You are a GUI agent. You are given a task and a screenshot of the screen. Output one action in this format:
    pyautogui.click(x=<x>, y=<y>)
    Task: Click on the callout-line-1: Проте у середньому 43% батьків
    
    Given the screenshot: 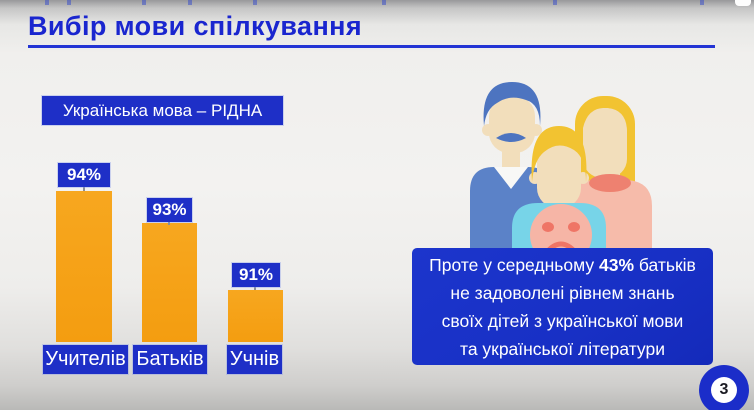 What is the action you would take?
    pyautogui.click(x=562, y=264)
    